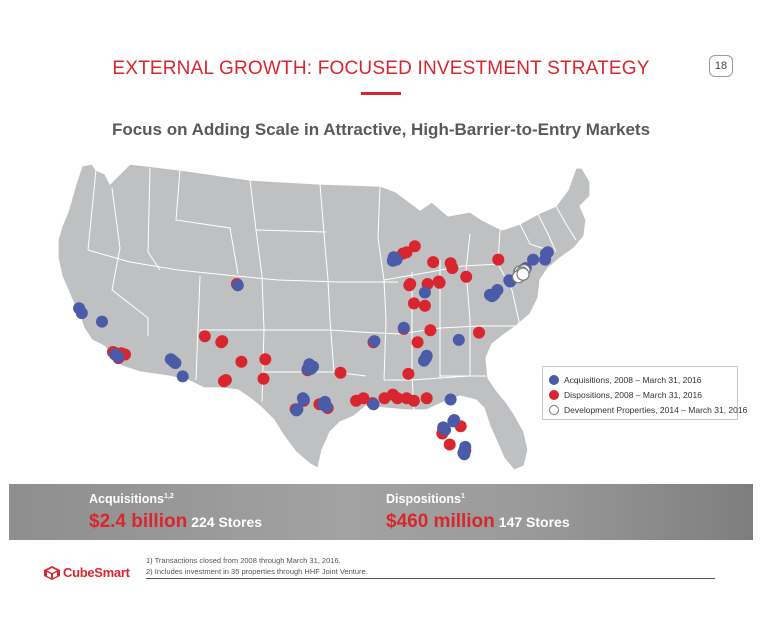 Image resolution: width=762 pixels, height=635 pixels. Describe the element at coordinates (554, 409) in the screenshot. I see `development-dot-icon` at that location.